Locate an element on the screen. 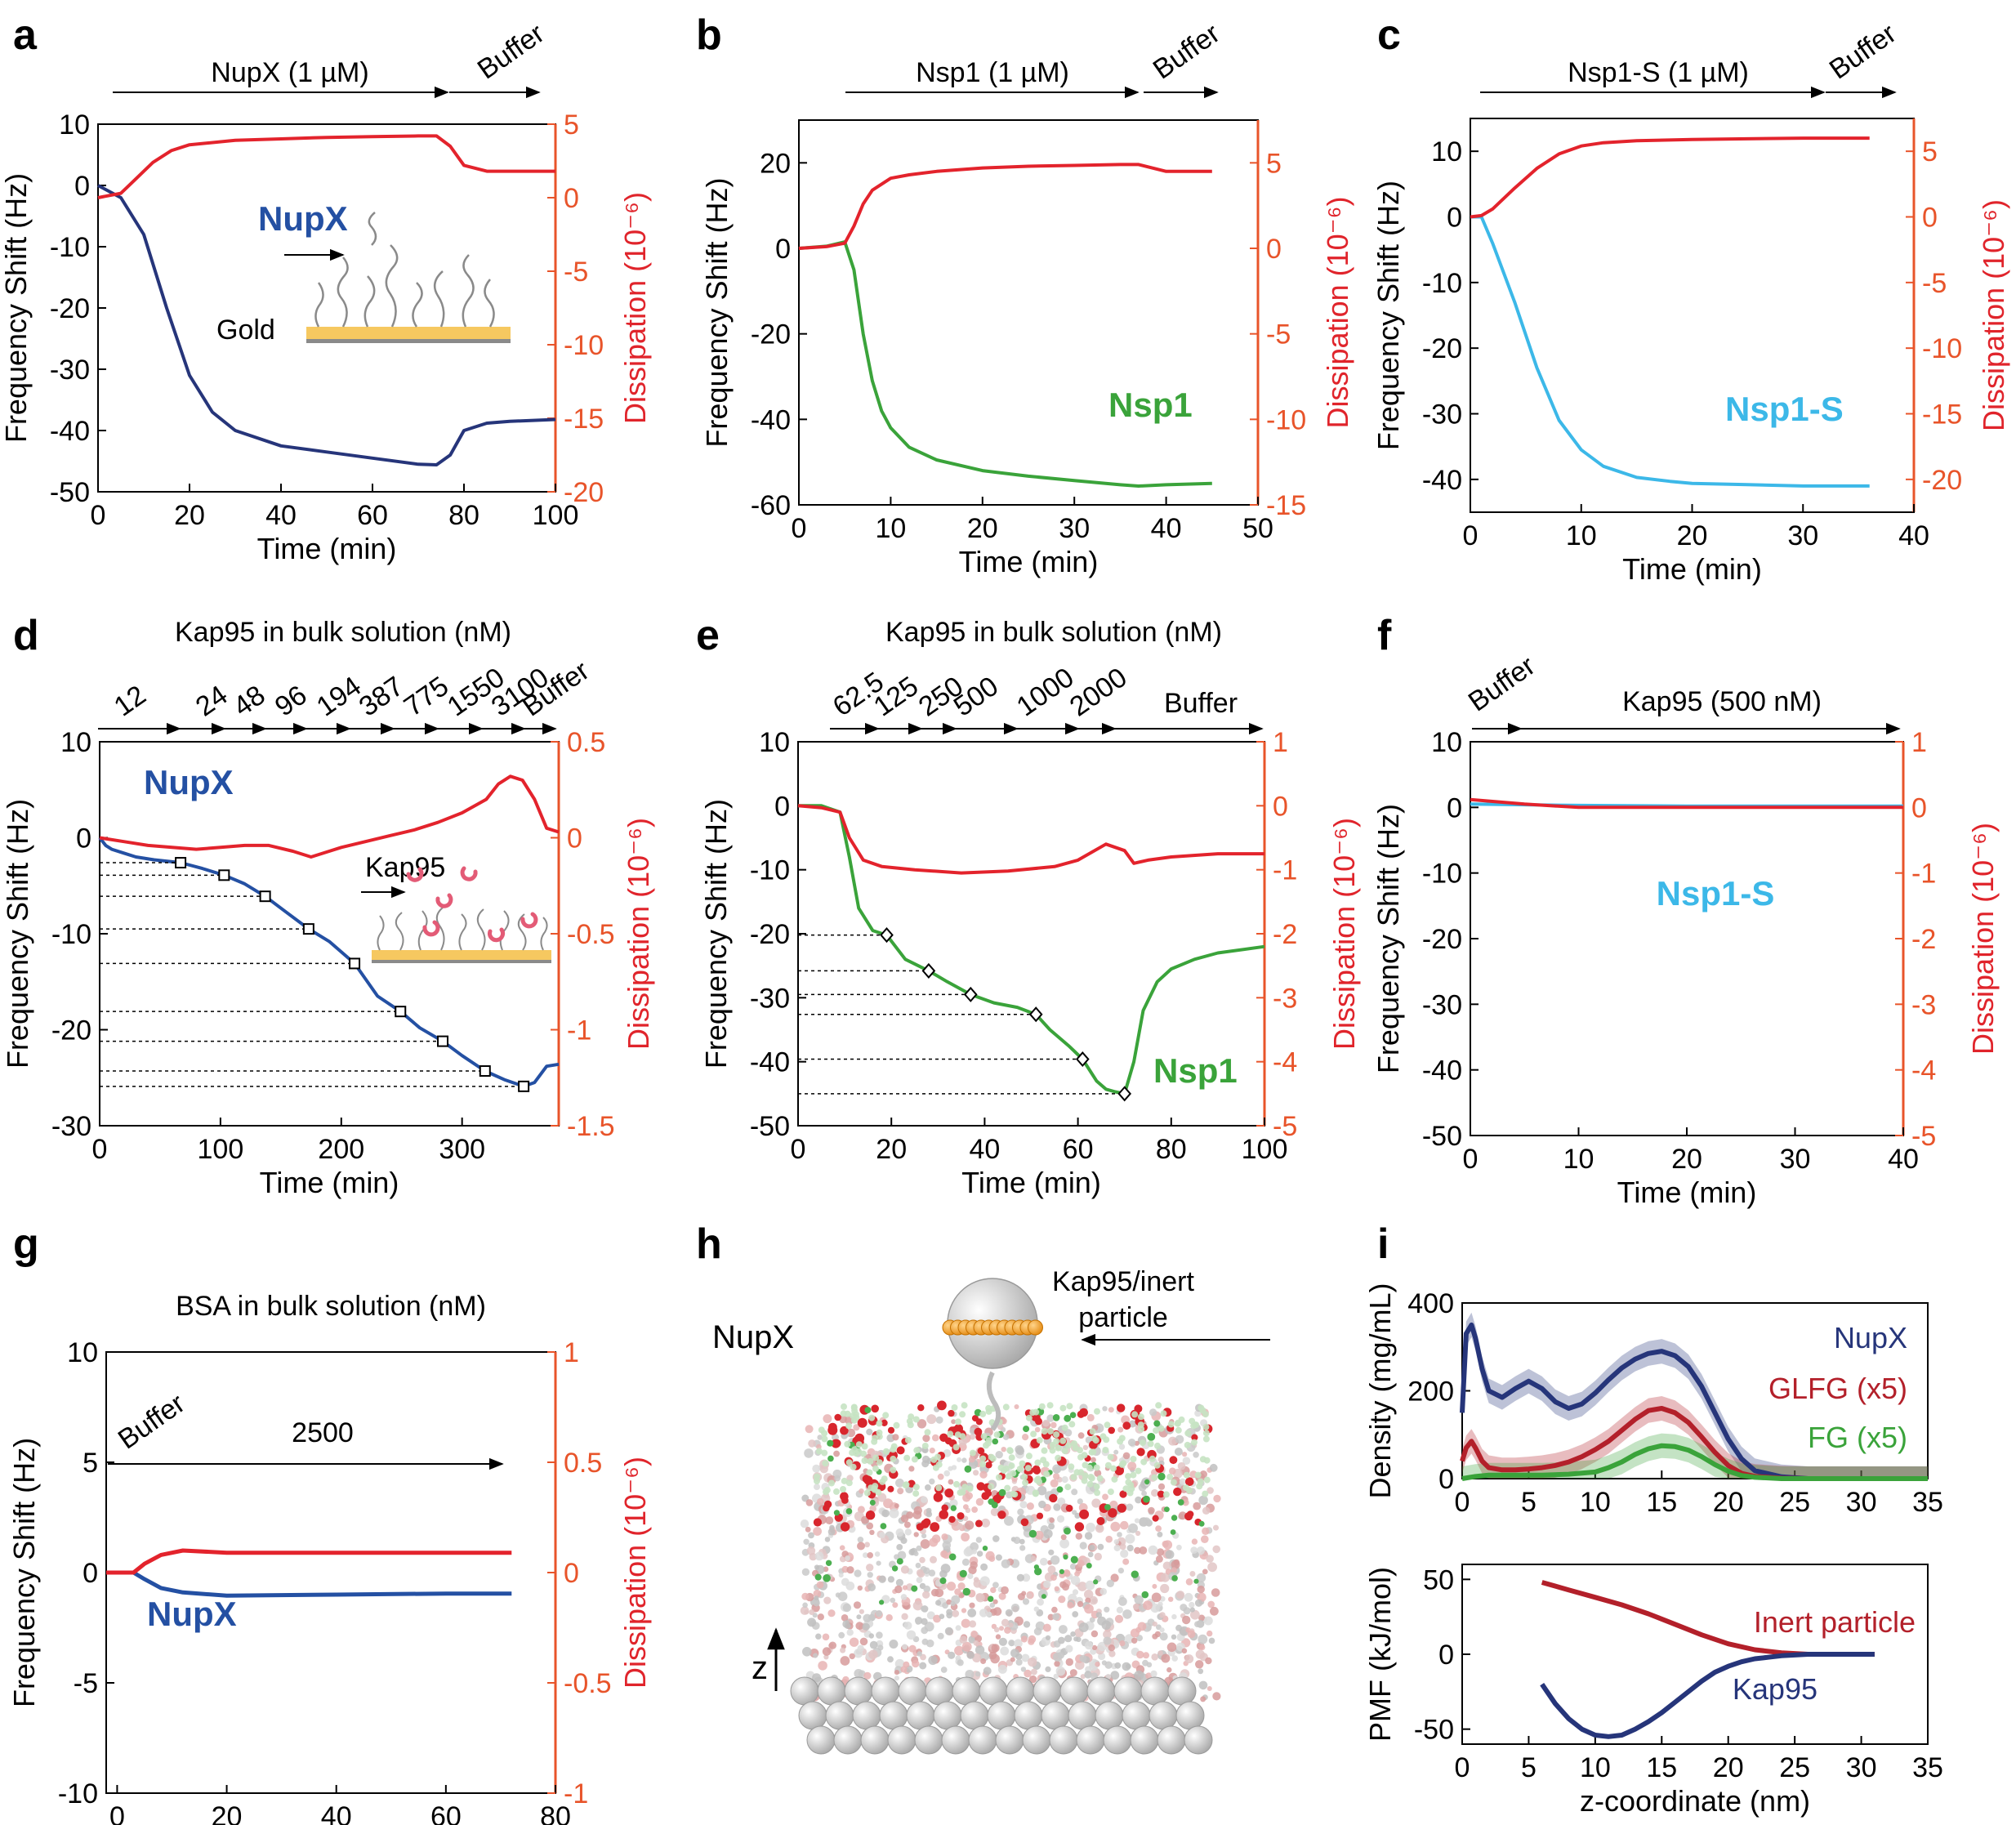 Image resolution: width=2016 pixels, height=1825 pixels. plot-frame is located at coordinates (1029, 312).